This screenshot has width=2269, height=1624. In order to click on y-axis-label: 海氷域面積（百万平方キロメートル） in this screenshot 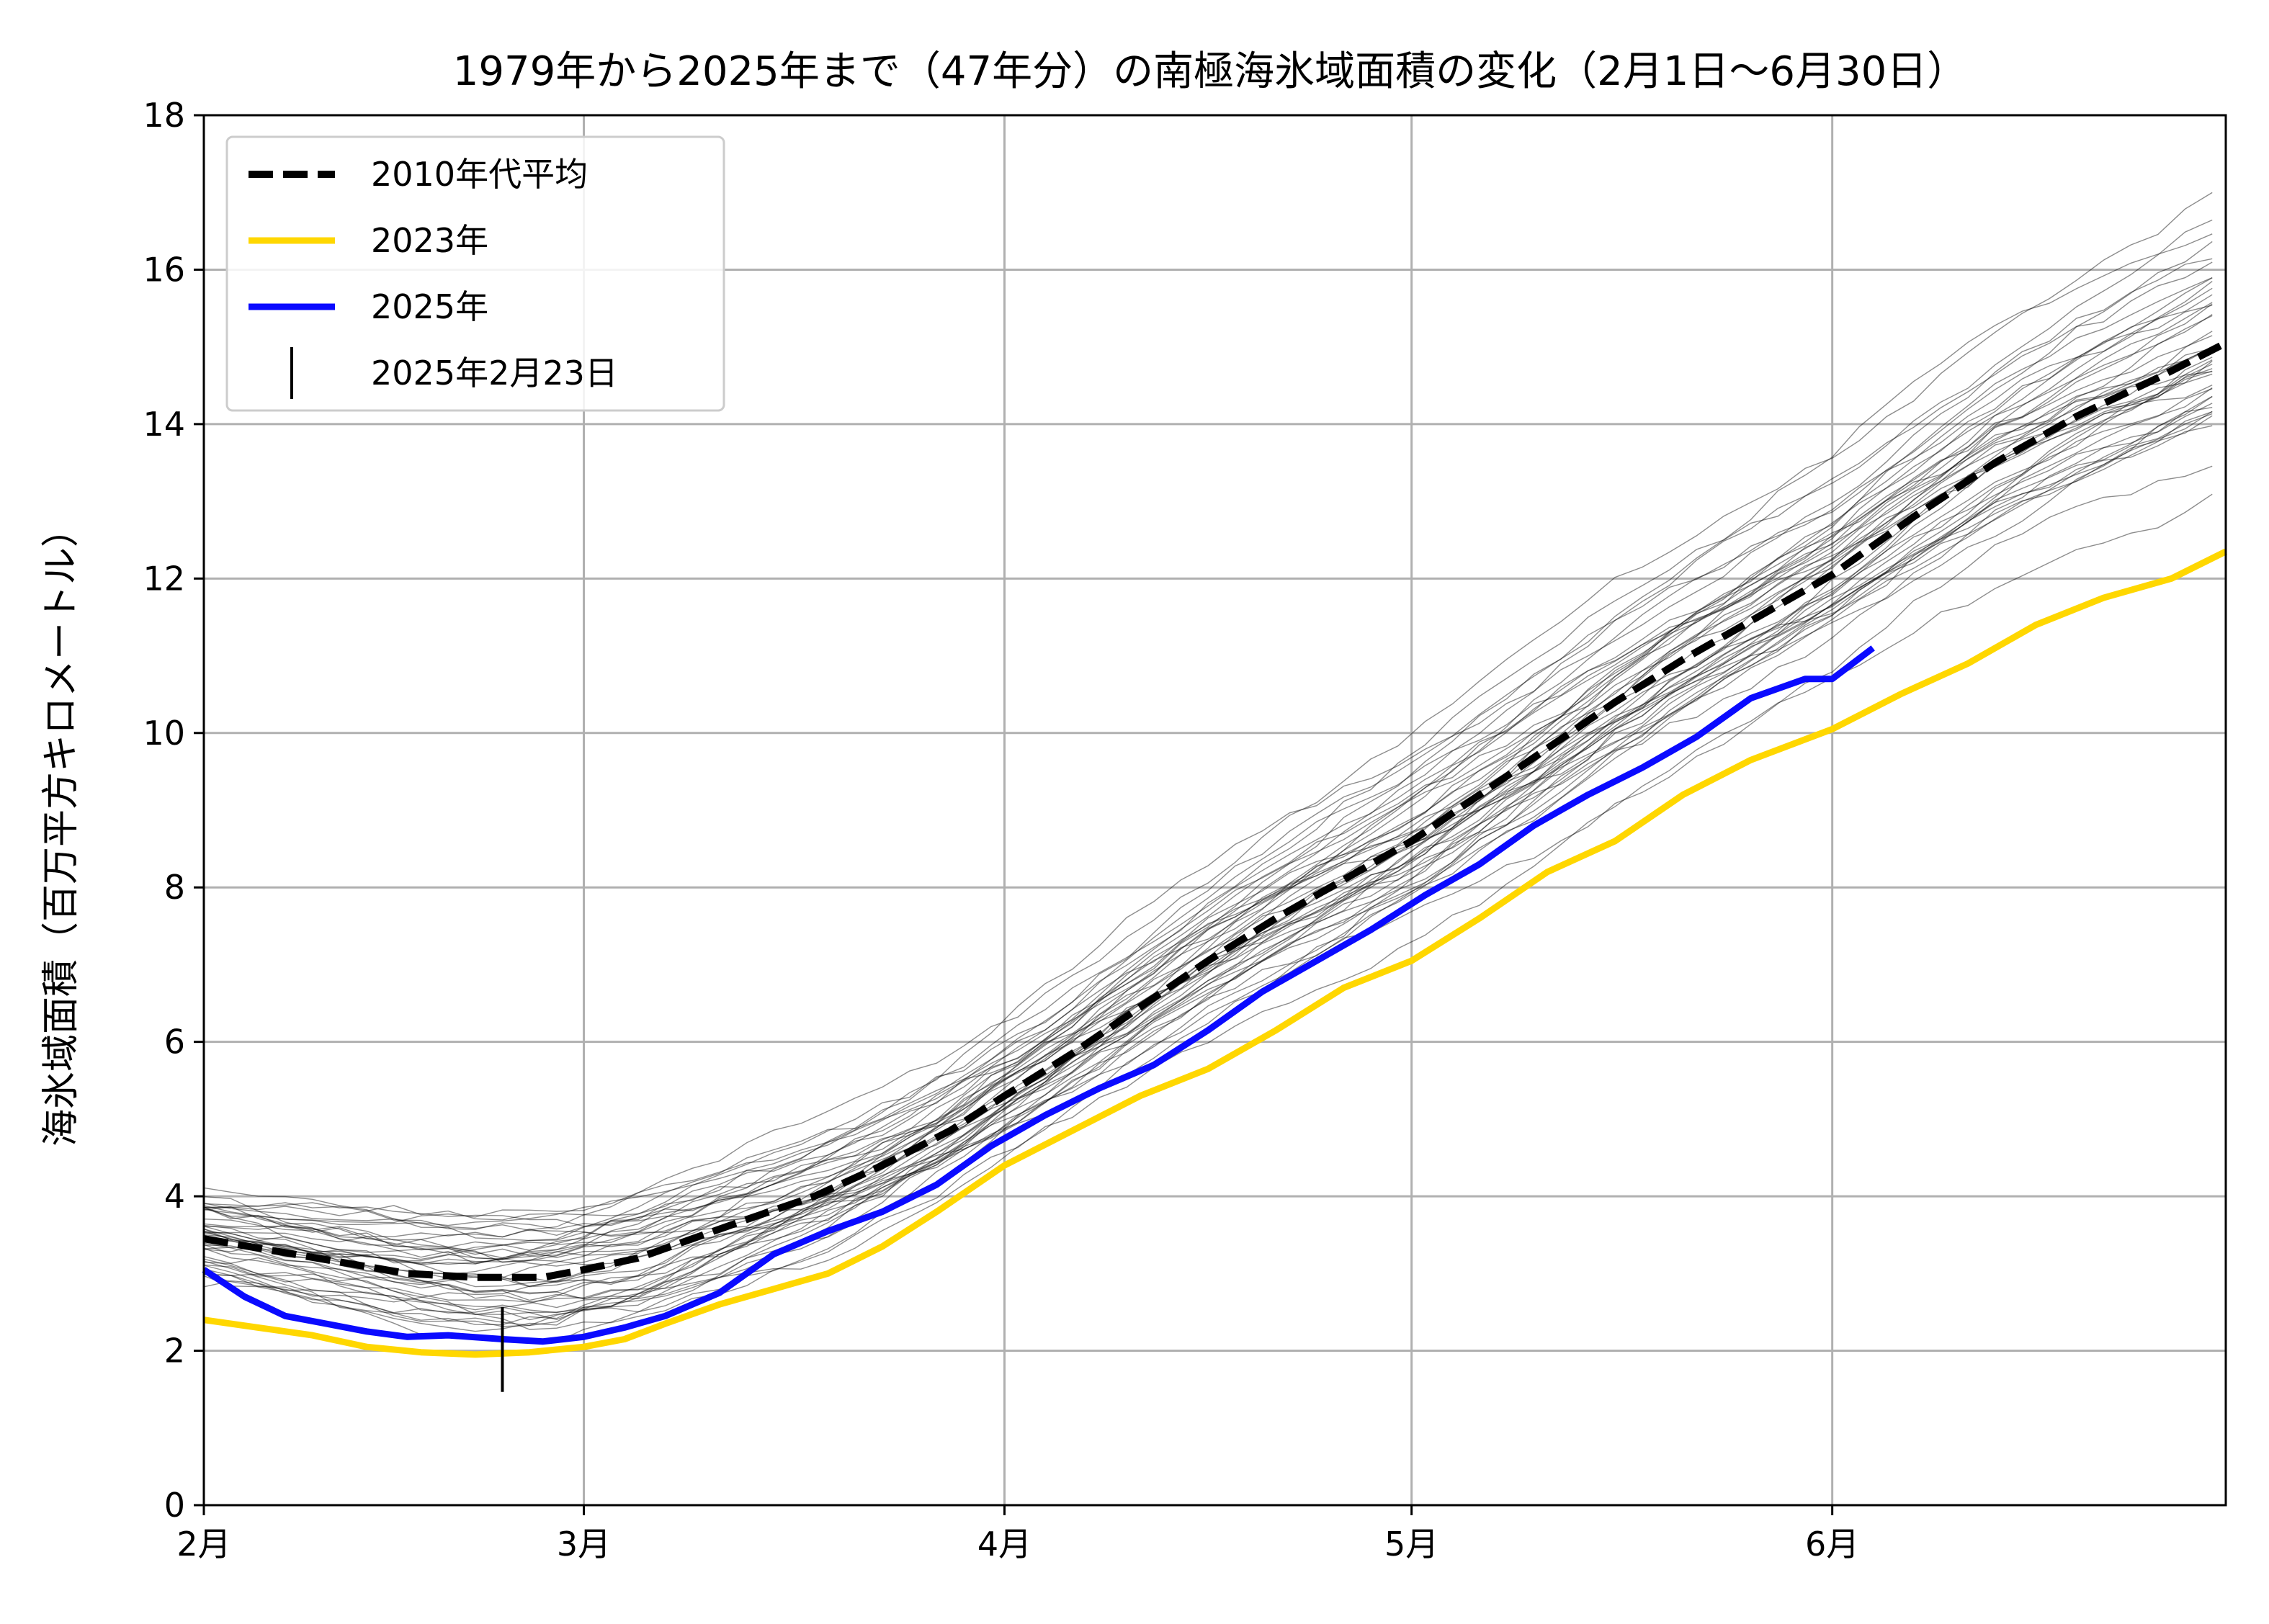, I will do `click(61, 829)`.